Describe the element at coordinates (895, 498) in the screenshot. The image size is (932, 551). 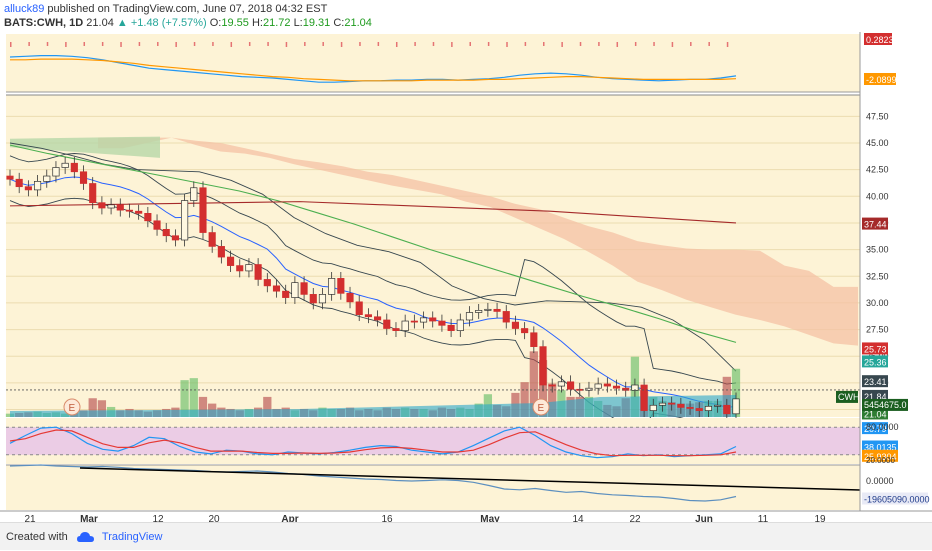
I see `obv-label-box` at that location.